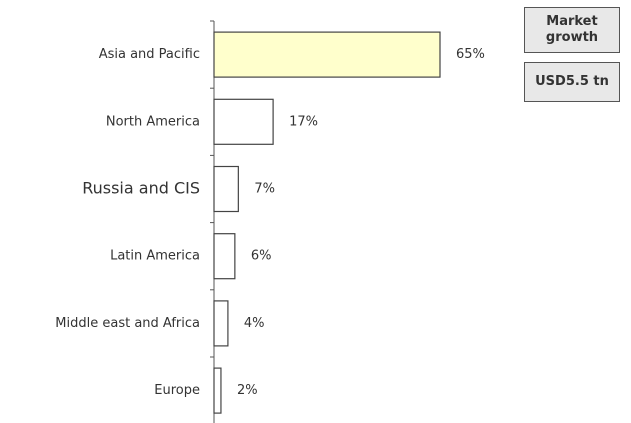  What do you see at coordinates (177, 390) in the screenshot?
I see `category-label: Europe` at bounding box center [177, 390].